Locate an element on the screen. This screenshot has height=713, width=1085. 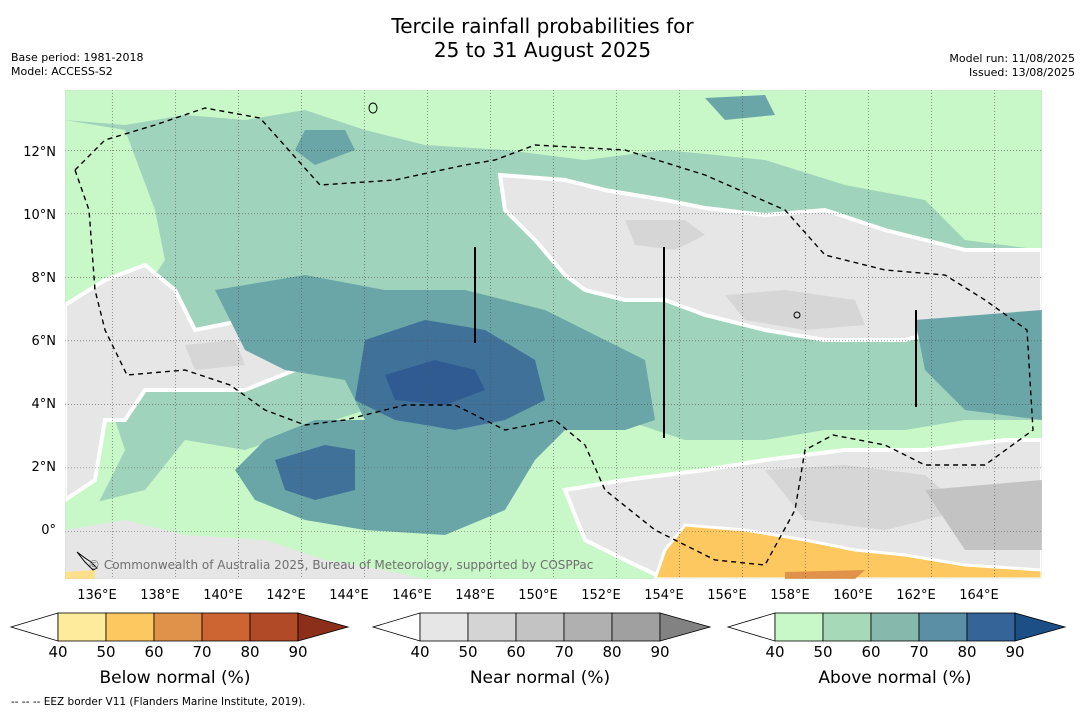
region-above-70-ne is located at coordinates (740, 107).